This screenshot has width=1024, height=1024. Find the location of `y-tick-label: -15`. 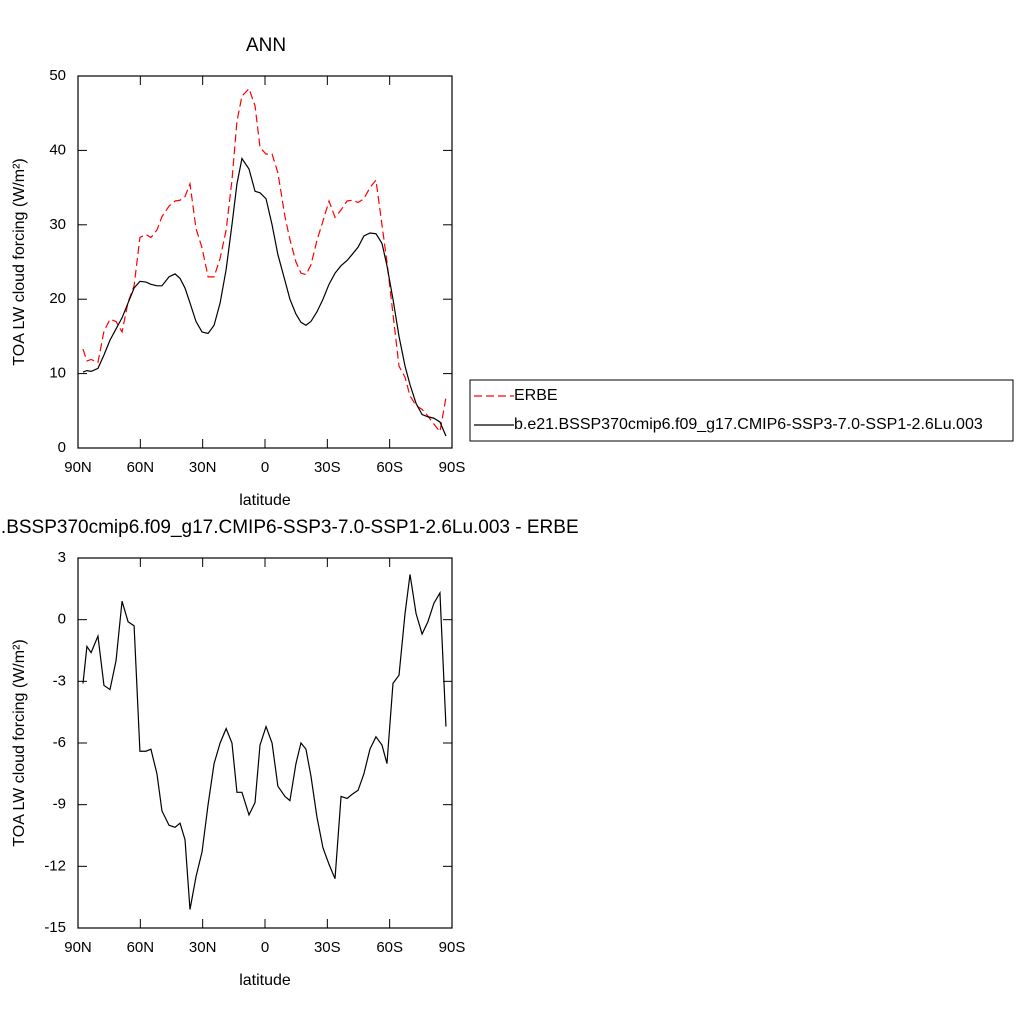

y-tick-label: -15 is located at coordinates (55, 927).